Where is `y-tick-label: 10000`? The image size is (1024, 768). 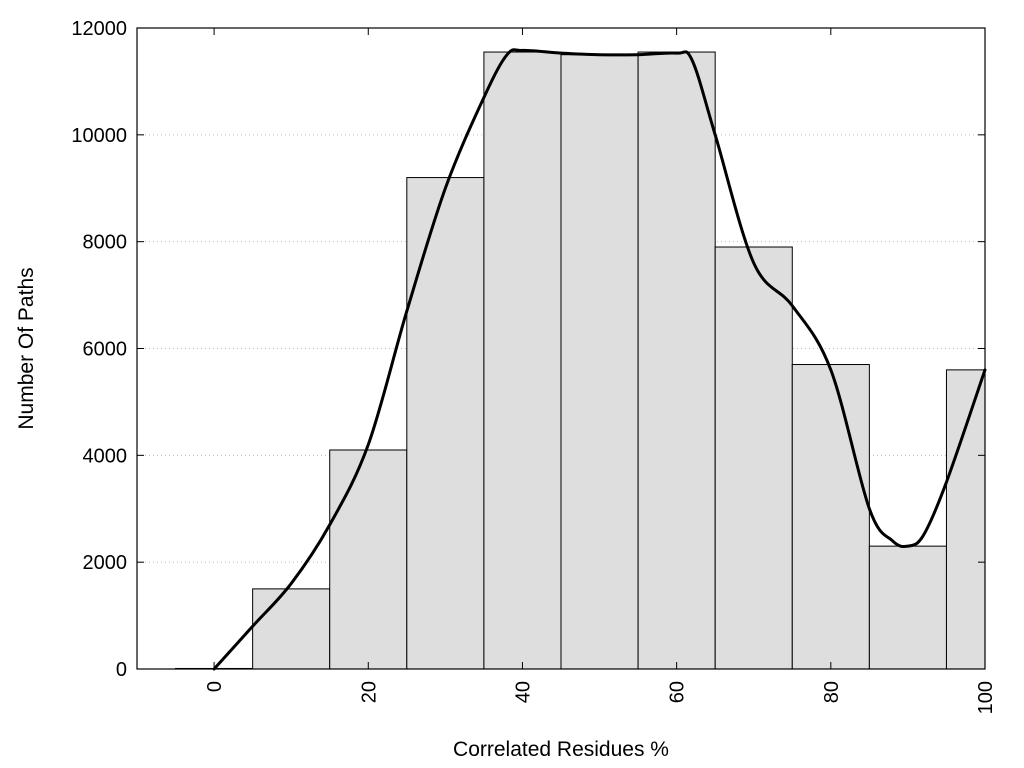
y-tick-label: 10000 is located at coordinates (99, 136).